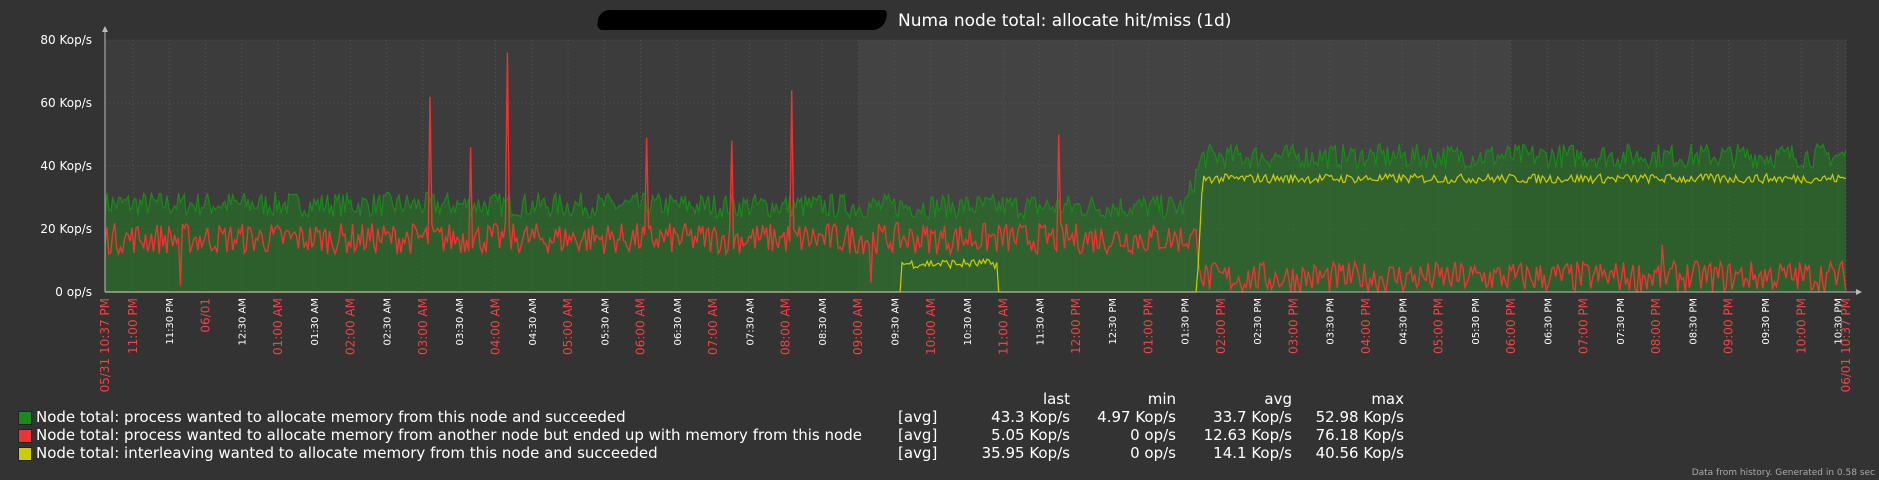  Describe the element at coordinates (1359, 417) in the screenshot. I see `legend-max: 52.98 Kop/s` at that location.